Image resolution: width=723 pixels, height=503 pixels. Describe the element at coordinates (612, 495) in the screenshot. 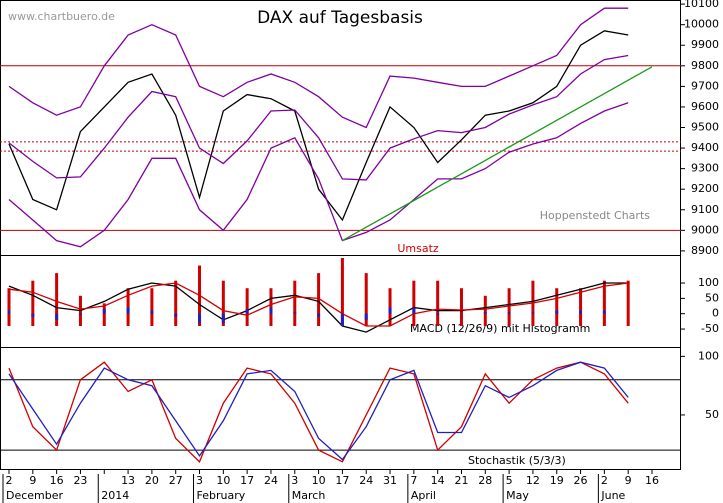

I see `month-label: June` at that location.